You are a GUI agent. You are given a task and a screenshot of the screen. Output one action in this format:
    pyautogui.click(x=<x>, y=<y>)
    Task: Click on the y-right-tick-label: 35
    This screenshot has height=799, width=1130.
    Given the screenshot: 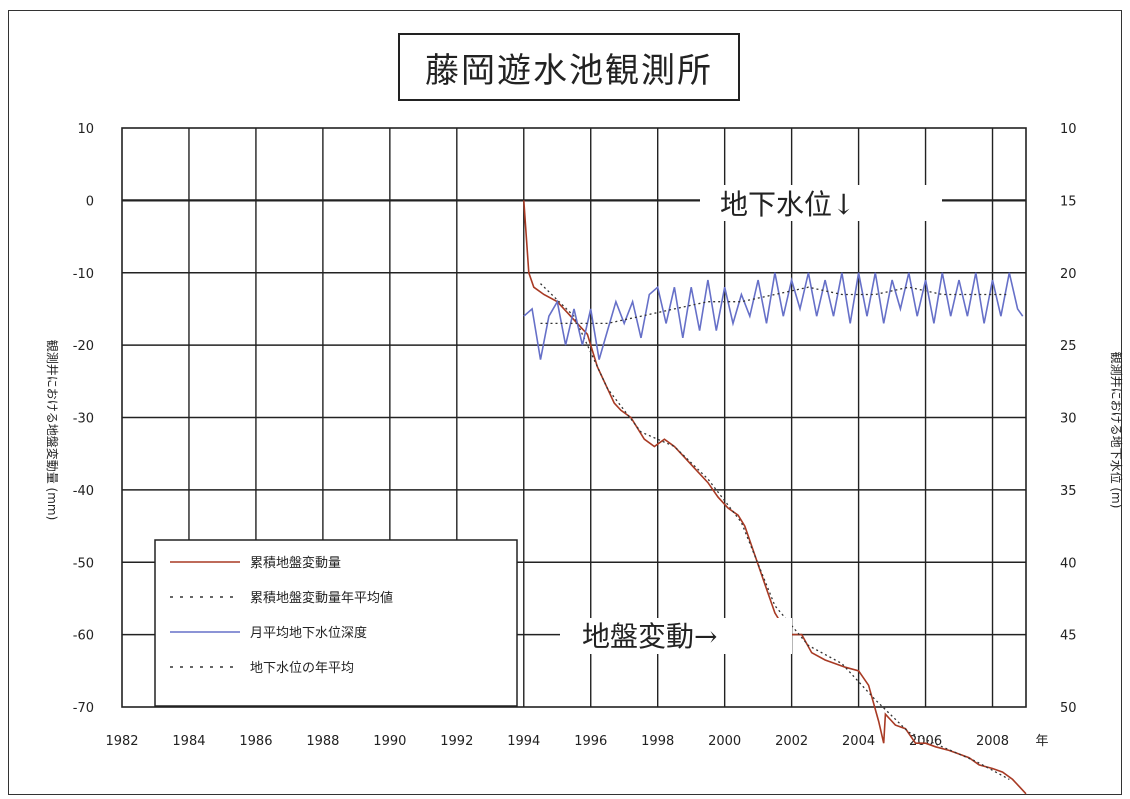 What is the action you would take?
    pyautogui.click(x=1068, y=491)
    